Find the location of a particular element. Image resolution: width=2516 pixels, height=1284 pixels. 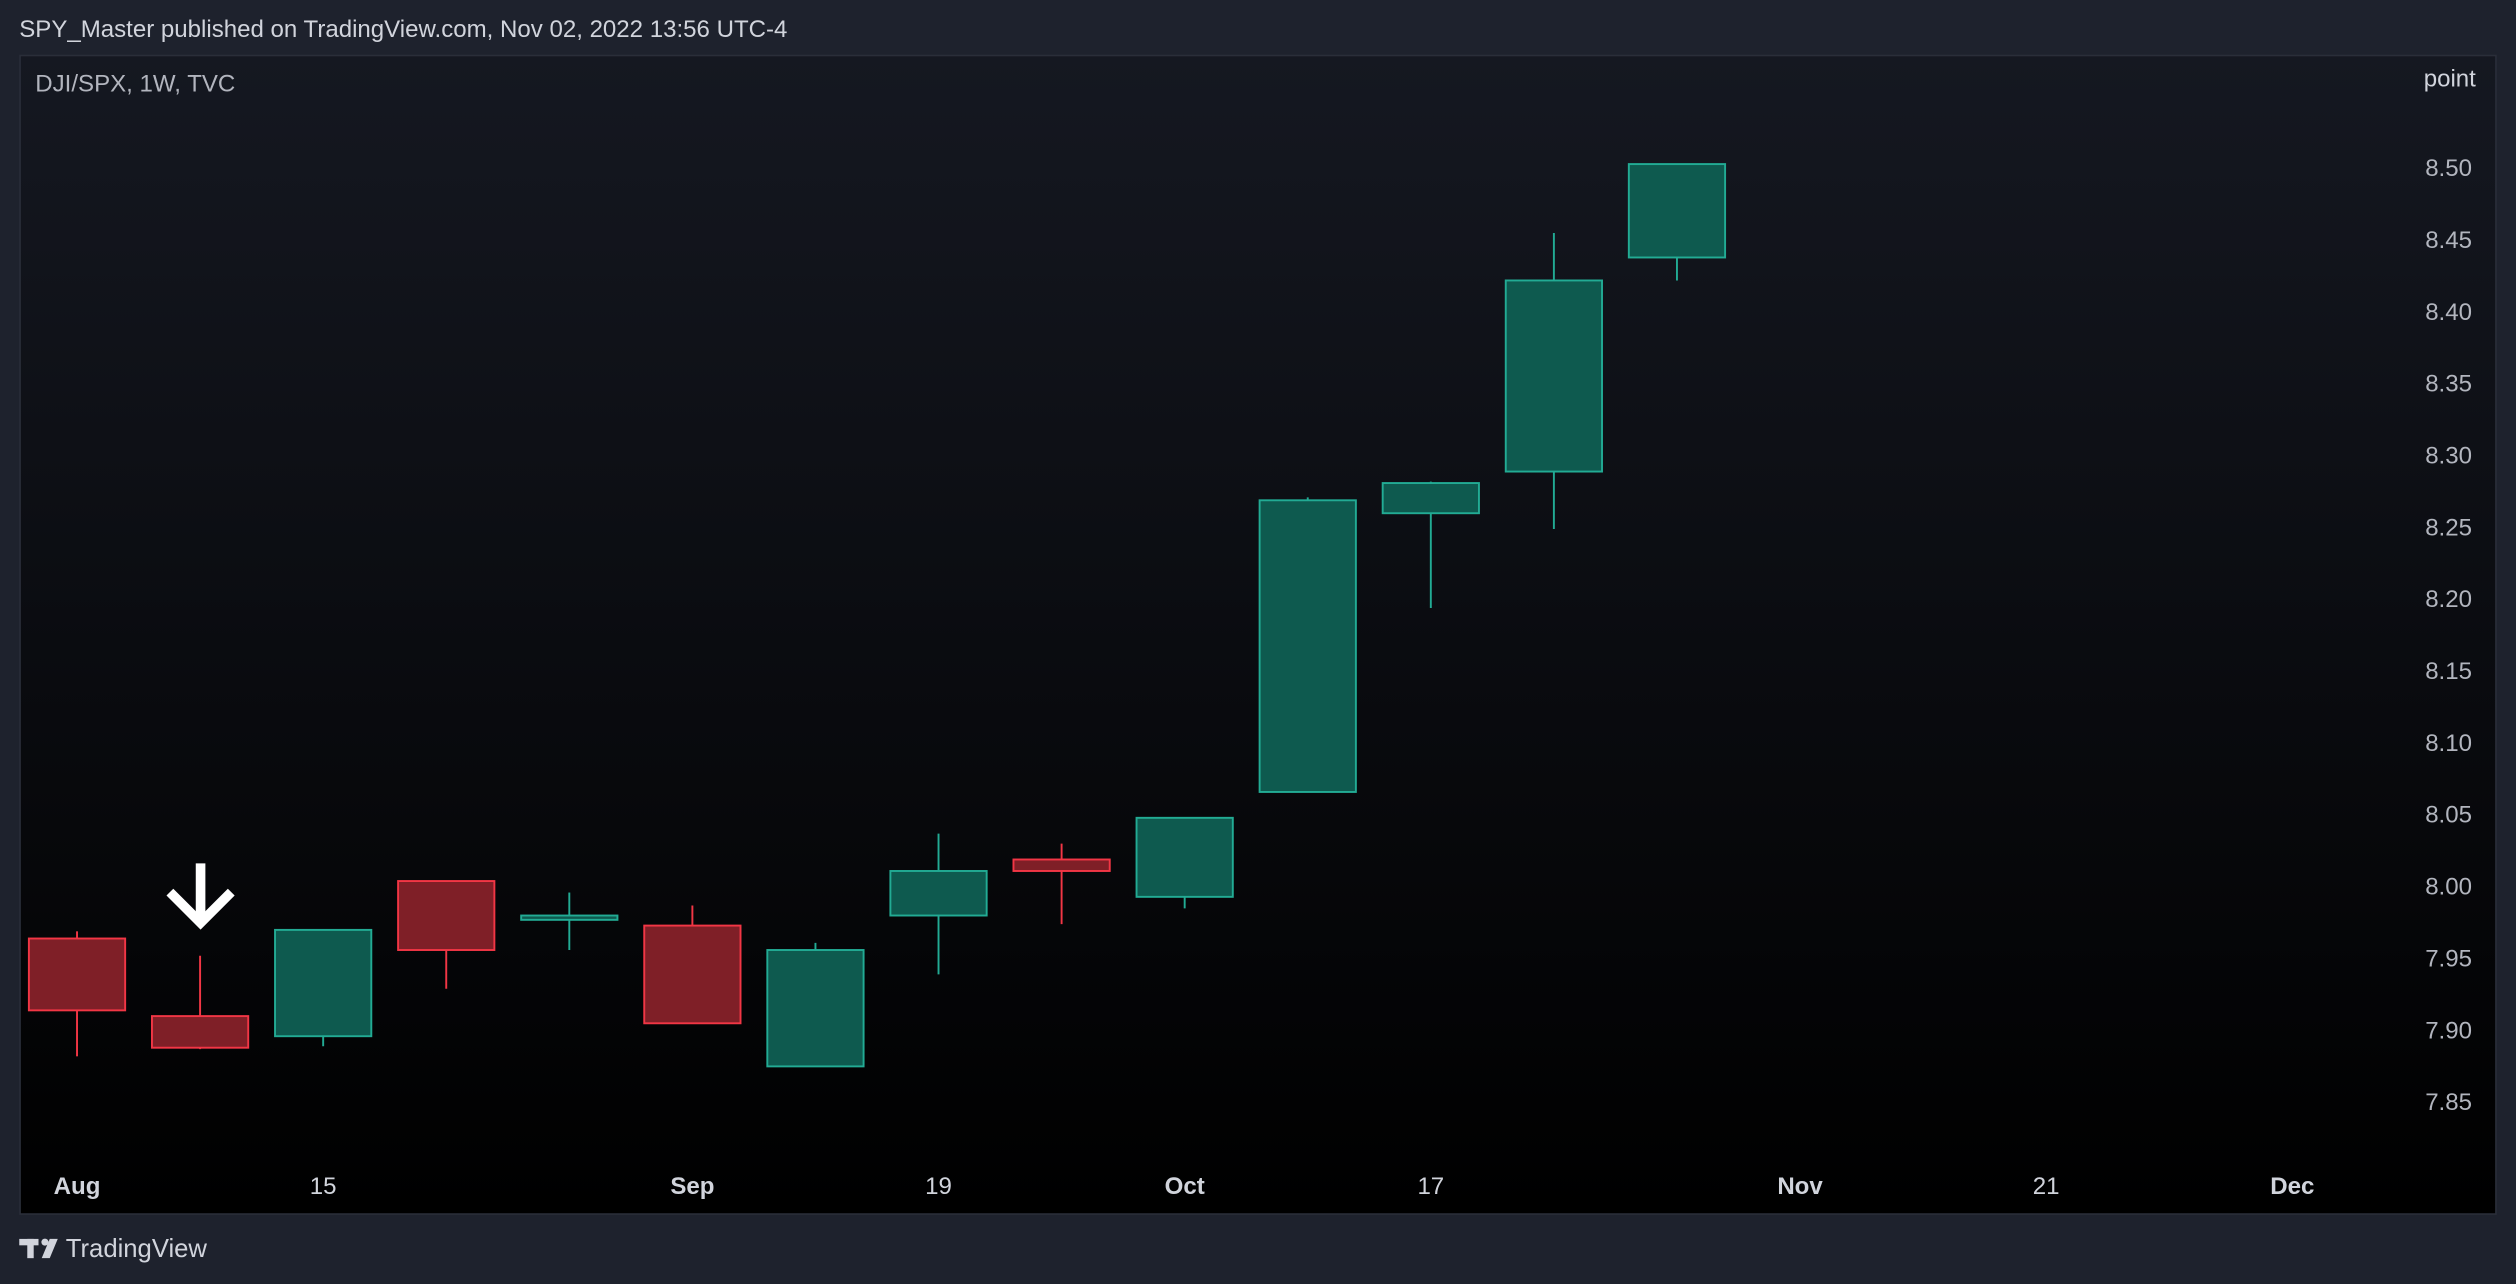

y-tick-label: 8.20 is located at coordinates (2448, 599).